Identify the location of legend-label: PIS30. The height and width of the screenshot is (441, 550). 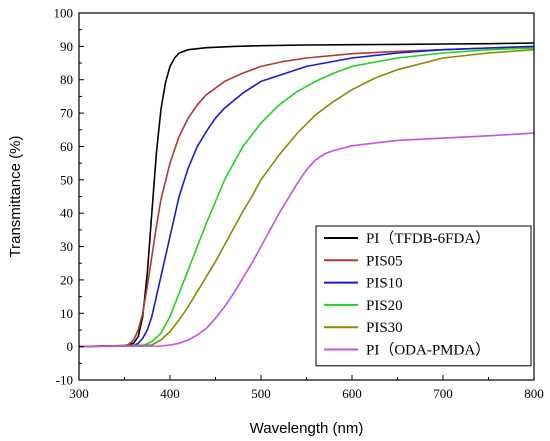
(384, 328).